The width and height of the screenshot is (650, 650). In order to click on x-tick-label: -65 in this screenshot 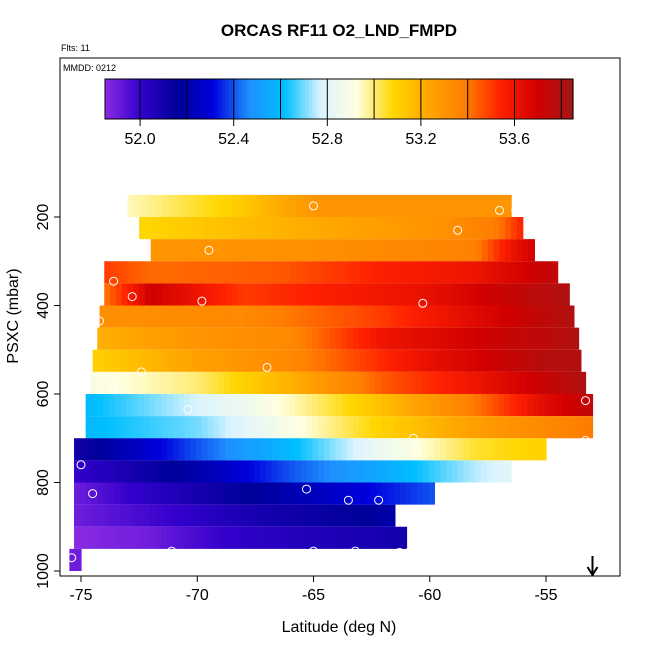, I will do `click(313, 595)`.